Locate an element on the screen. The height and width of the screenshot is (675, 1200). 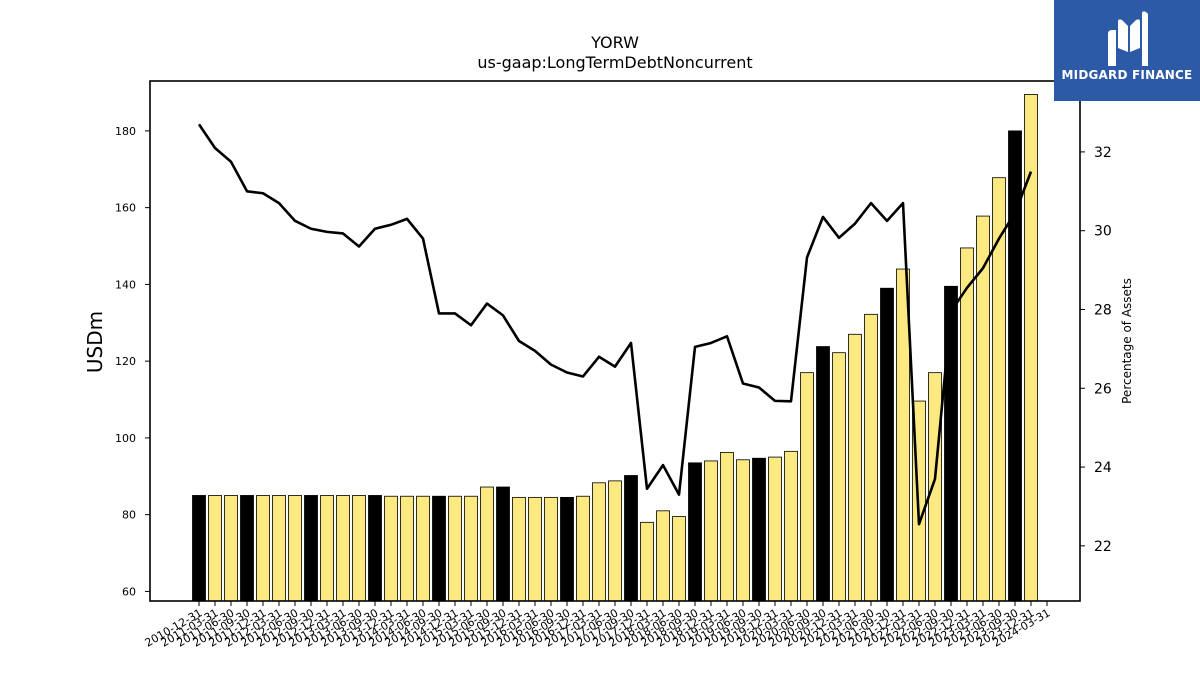
y2-tick-label: 24 is located at coordinates (1103, 468).